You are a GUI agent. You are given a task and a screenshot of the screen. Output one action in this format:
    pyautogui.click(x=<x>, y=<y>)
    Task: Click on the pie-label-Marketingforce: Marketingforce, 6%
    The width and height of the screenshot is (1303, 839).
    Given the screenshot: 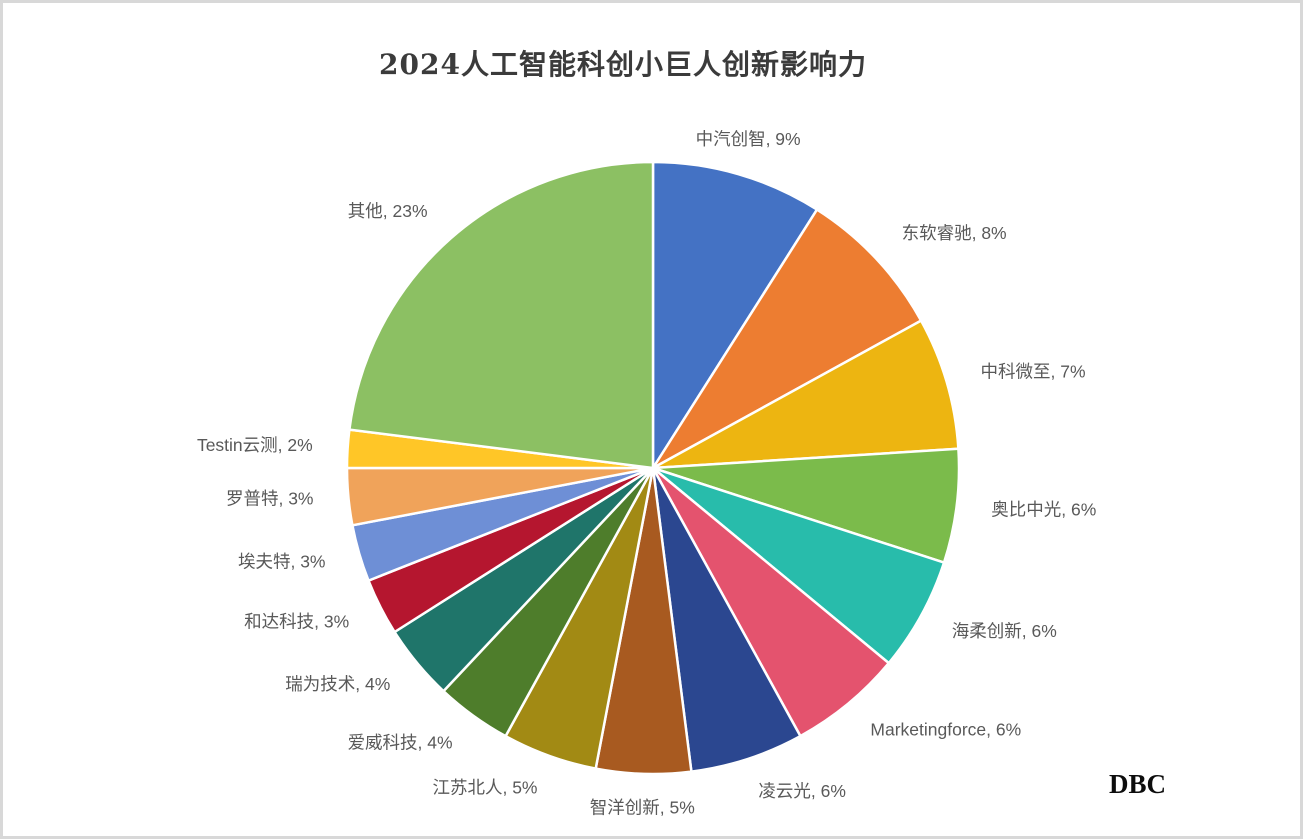 What is the action you would take?
    pyautogui.click(x=945, y=729)
    